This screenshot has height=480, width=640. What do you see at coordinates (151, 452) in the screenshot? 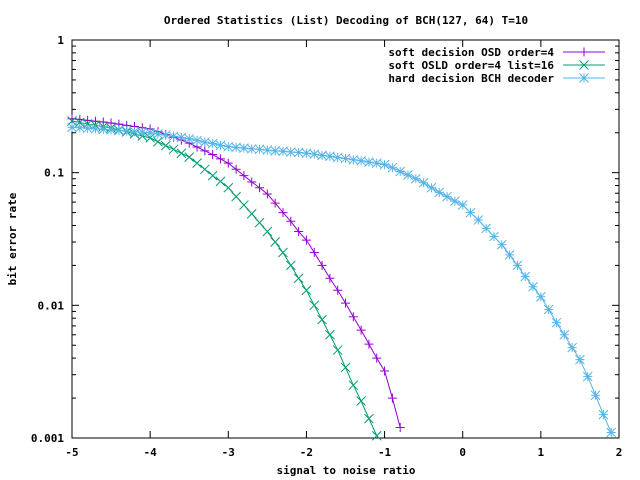
I see `x-tick-label: -4` at bounding box center [151, 452].